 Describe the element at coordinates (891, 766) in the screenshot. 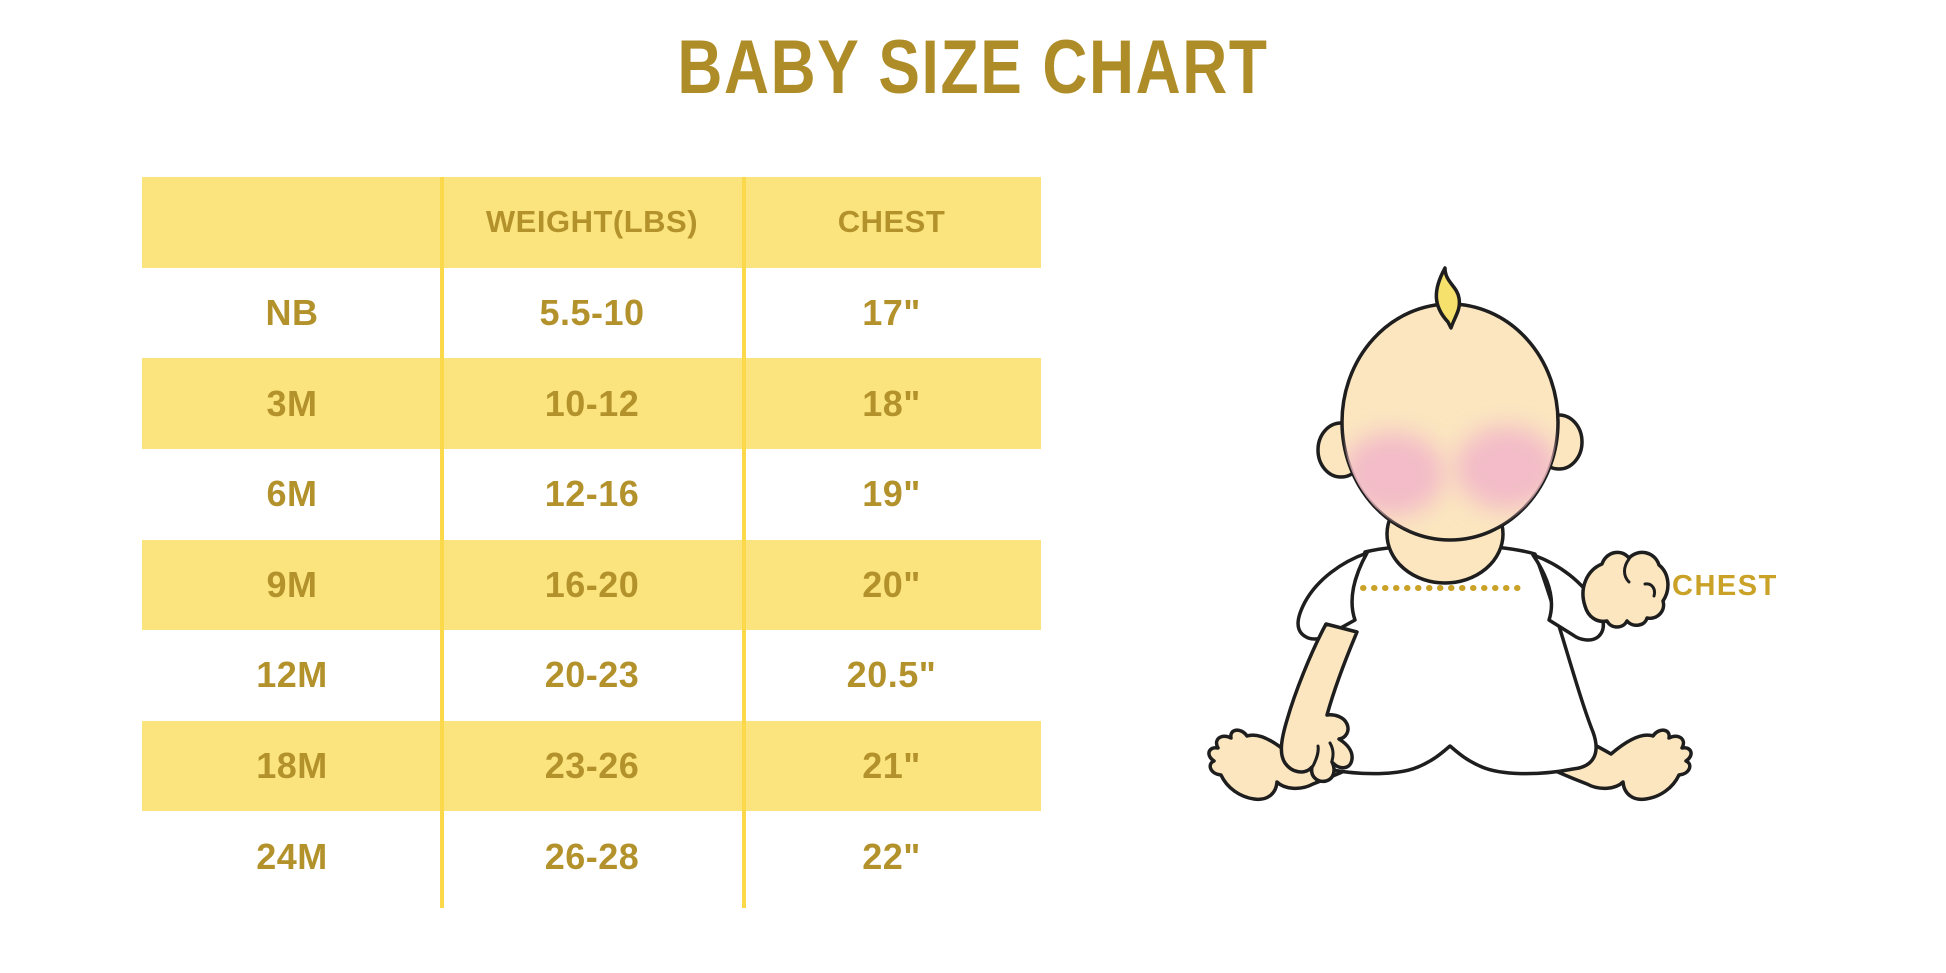

I see `chest-cell: 21"` at that location.